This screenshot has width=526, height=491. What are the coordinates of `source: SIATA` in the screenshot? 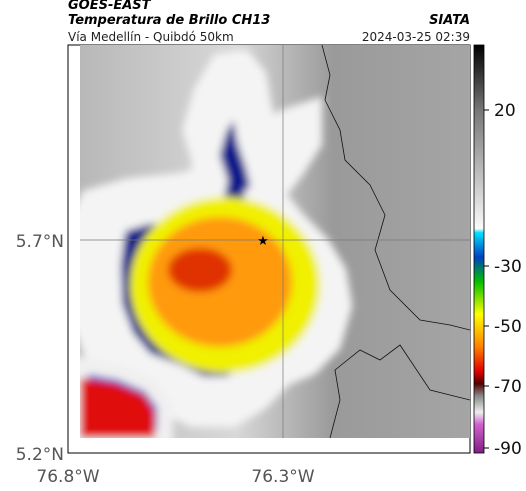 It's located at (449, 20).